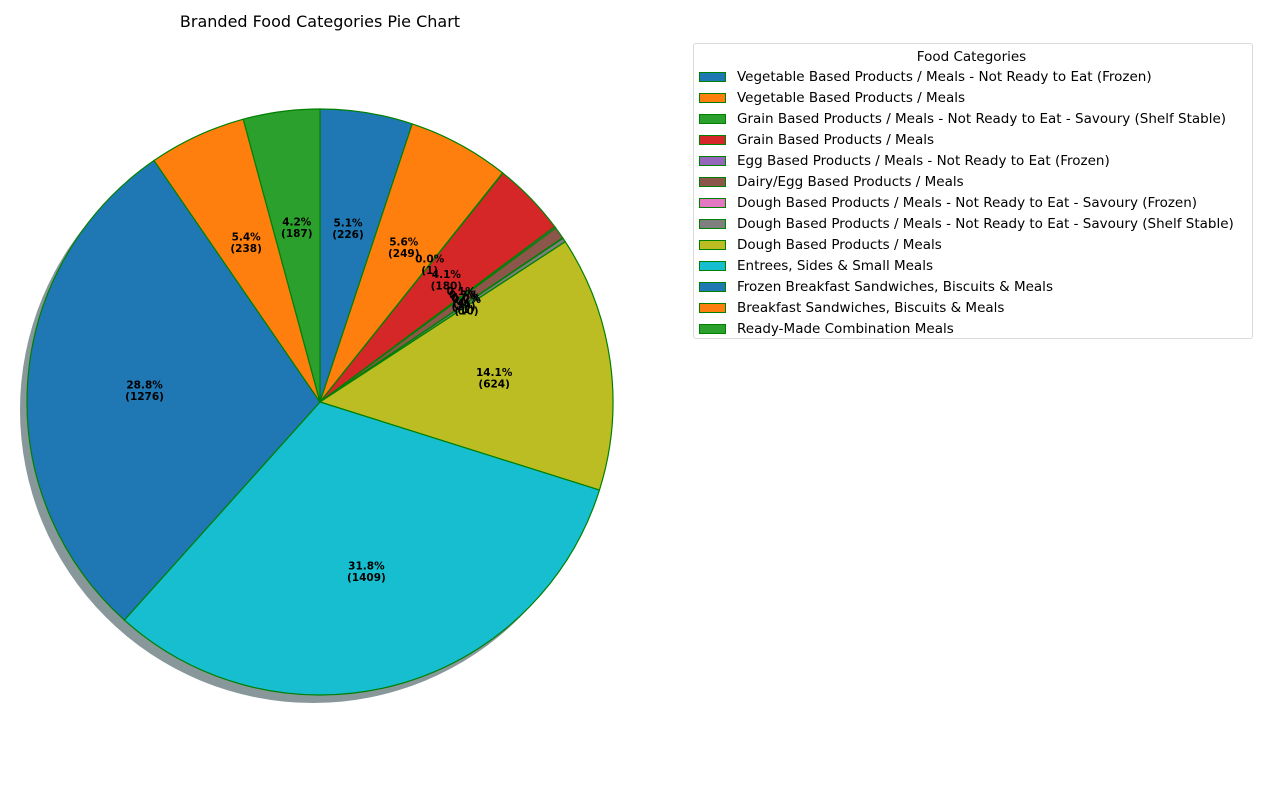  What do you see at coordinates (871, 307) in the screenshot?
I see `legend-label-11: Breakfast Sandwiches, Biscuits & Meals` at bounding box center [871, 307].